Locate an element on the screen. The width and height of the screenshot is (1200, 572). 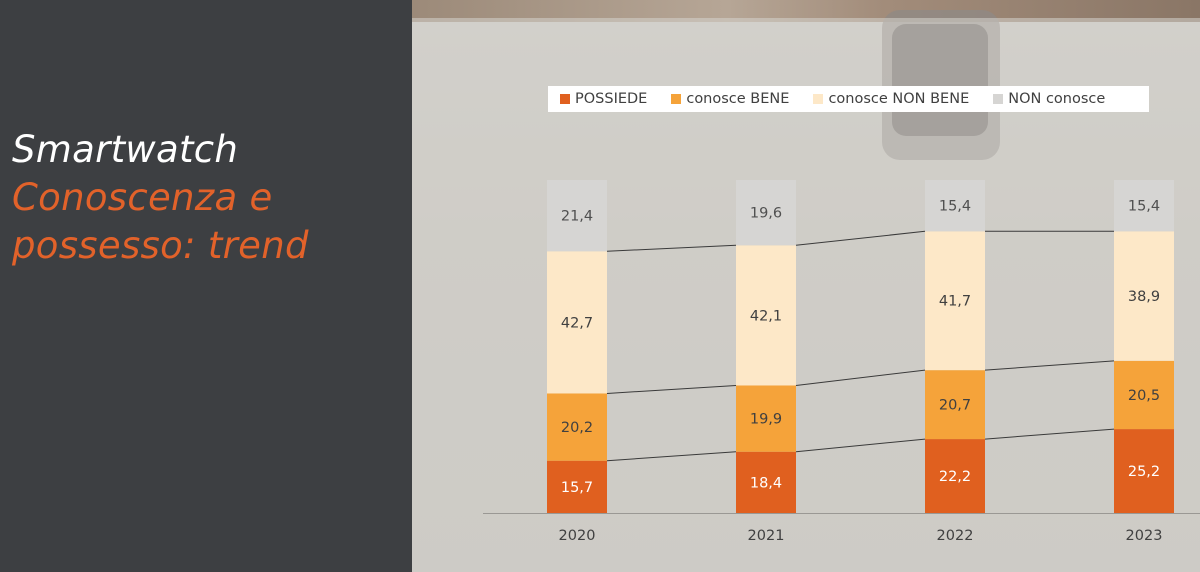
legend-swatch-non-conosce is located at coordinates (998, 99).